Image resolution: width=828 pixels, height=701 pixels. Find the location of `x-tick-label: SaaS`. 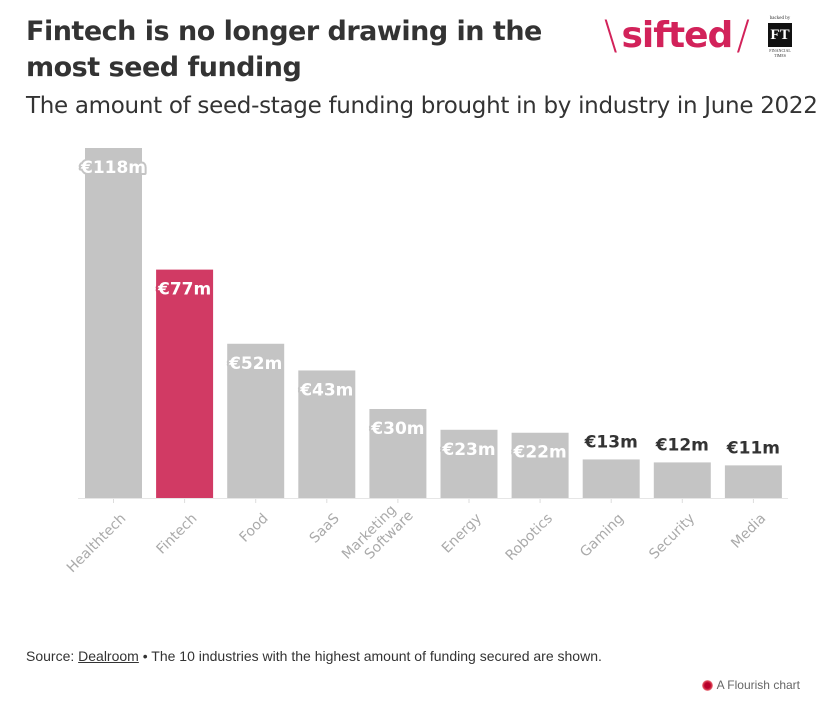

x-tick-label: SaaS is located at coordinates (325, 529).